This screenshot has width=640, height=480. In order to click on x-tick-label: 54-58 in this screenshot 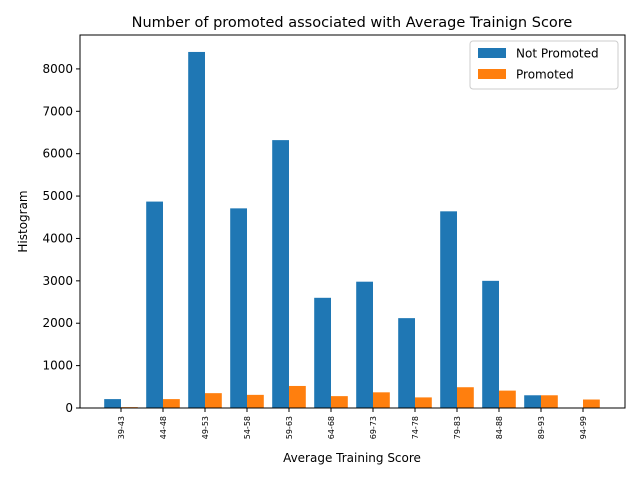, I will do `click(247, 427)`.